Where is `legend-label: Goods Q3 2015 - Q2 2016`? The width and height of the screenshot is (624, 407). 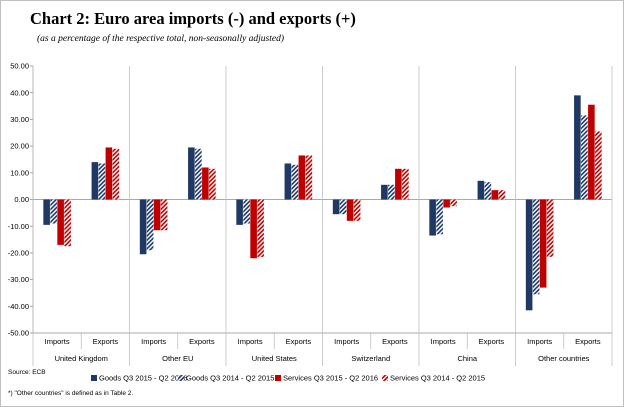
legend-label: Goods Q3 2015 - Q2 2016 is located at coordinates (143, 378).